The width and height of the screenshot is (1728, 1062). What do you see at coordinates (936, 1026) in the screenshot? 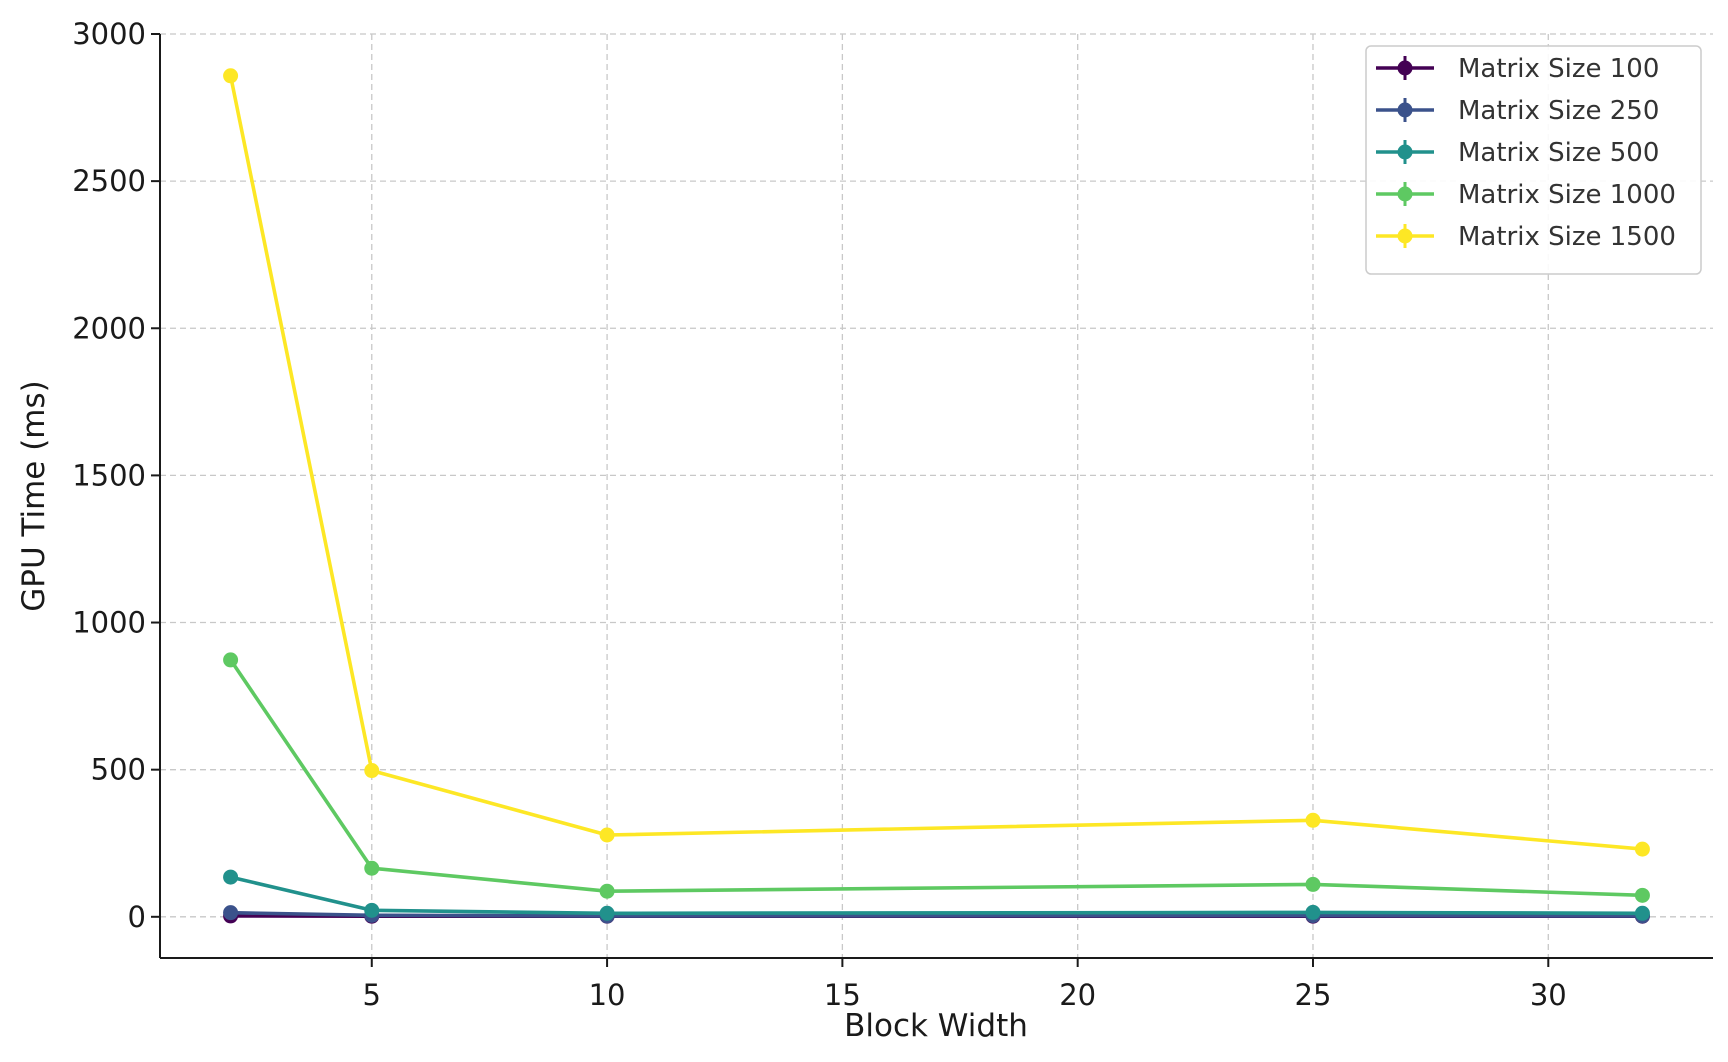
I see `x-axis-label: Block Width` at bounding box center [936, 1026].